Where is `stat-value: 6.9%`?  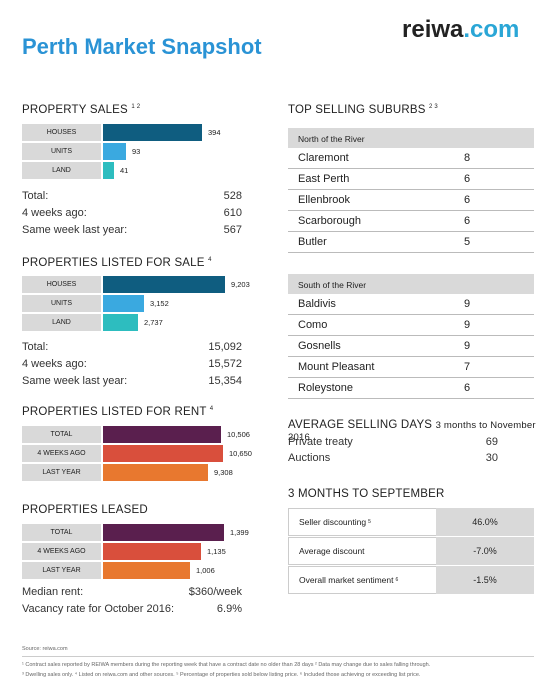 stat-value: 6.9% is located at coordinates (229, 609).